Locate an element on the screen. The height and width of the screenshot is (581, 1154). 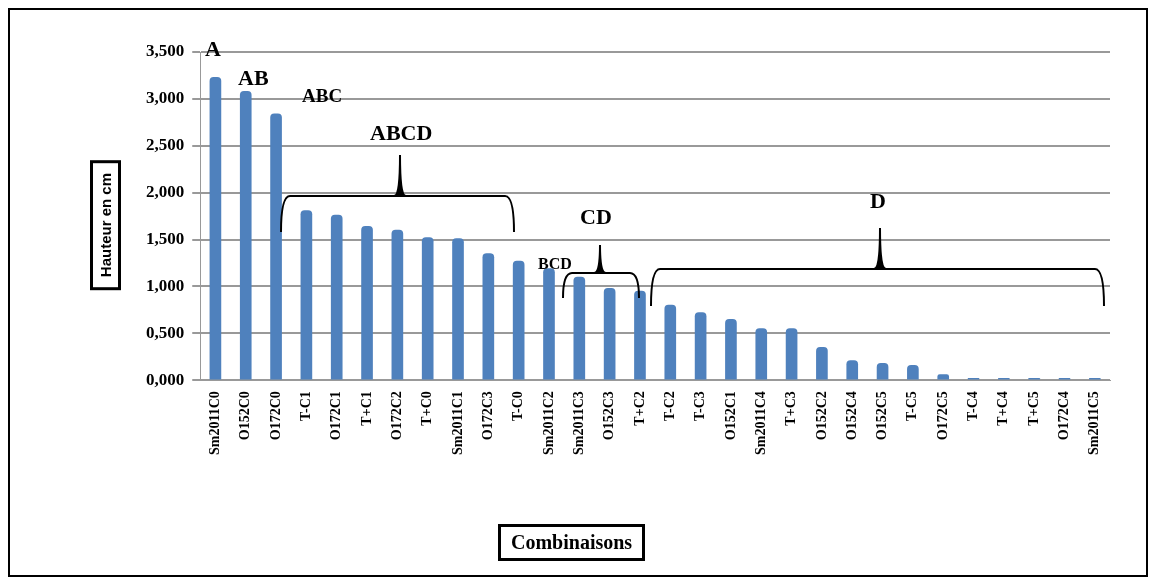
y-tick-label: 0,500 is located at coordinates (165, 332).